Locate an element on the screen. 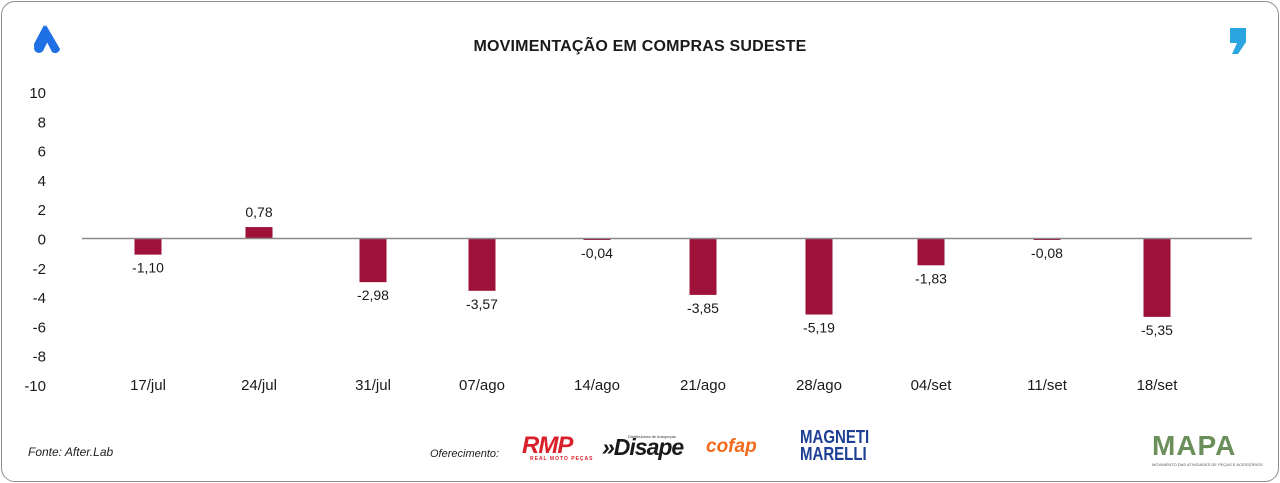 The width and height of the screenshot is (1280, 483). x-tick-label: 14/ago is located at coordinates (597, 385).